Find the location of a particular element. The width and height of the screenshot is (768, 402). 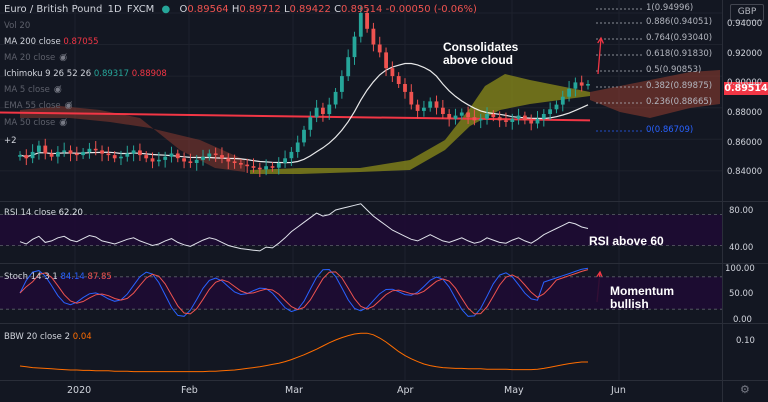

legend-vol-label: Vol 20 is located at coordinates (17, 26).